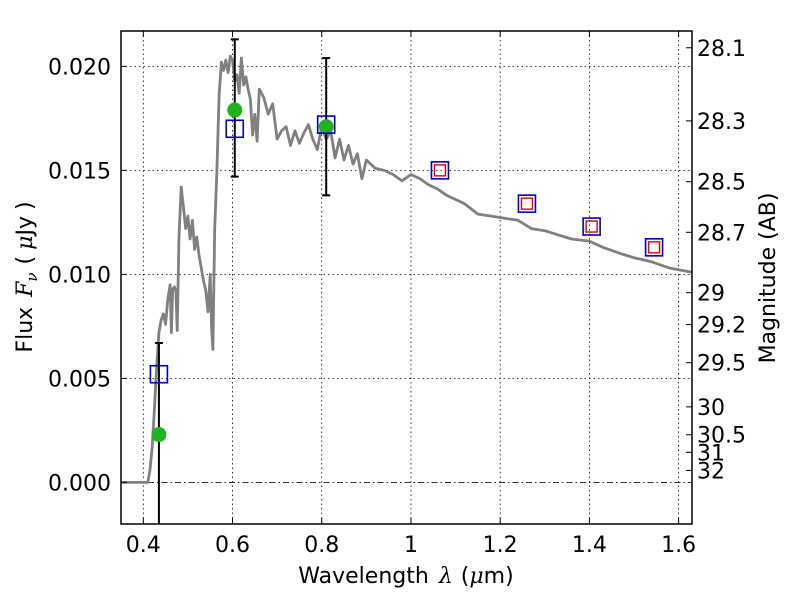  What do you see at coordinates (25, 330) in the screenshot?
I see `y-label-word: Flux` at bounding box center [25, 330].